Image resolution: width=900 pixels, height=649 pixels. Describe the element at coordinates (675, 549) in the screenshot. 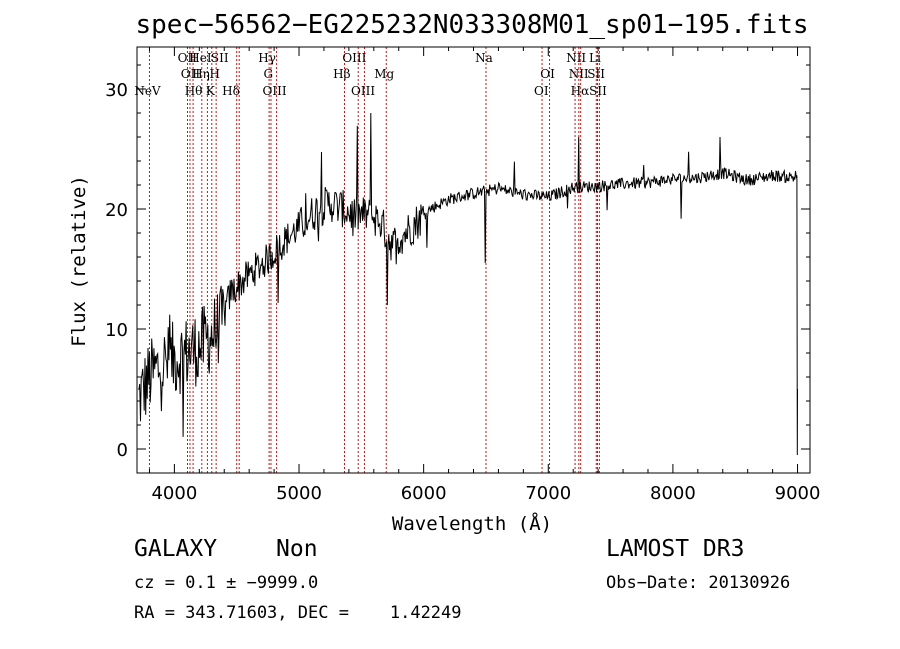

I see `survey-name: LAMOST DR3` at that location.